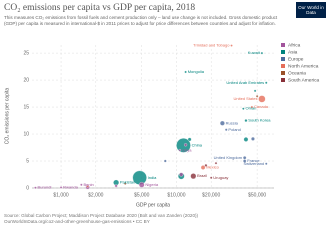 The height and width of the screenshot is (240, 330). What do you see at coordinates (259, 120) in the screenshot?
I see `point-label: South Korea` at bounding box center [259, 120].